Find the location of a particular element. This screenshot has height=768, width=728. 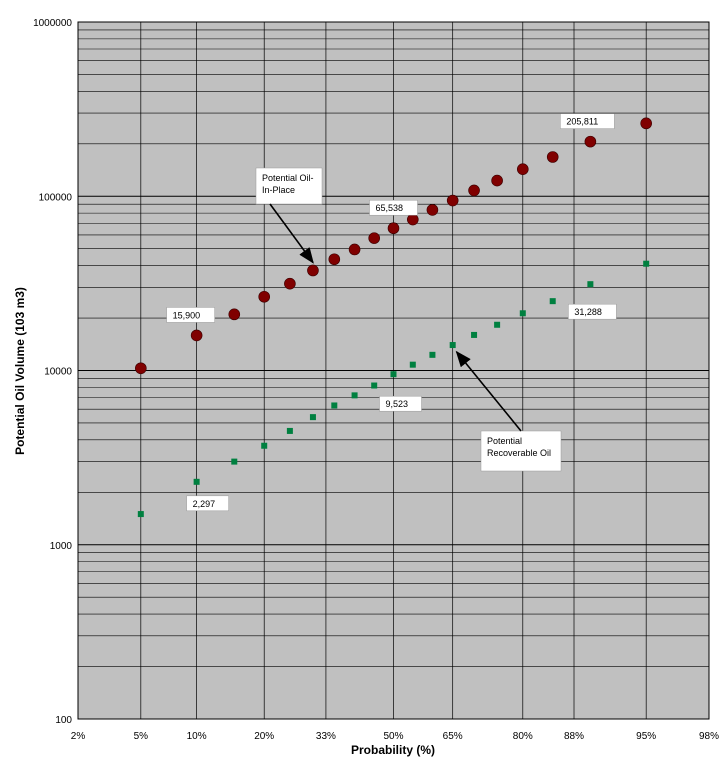

data-label-text: 65,538 is located at coordinates (390, 208).